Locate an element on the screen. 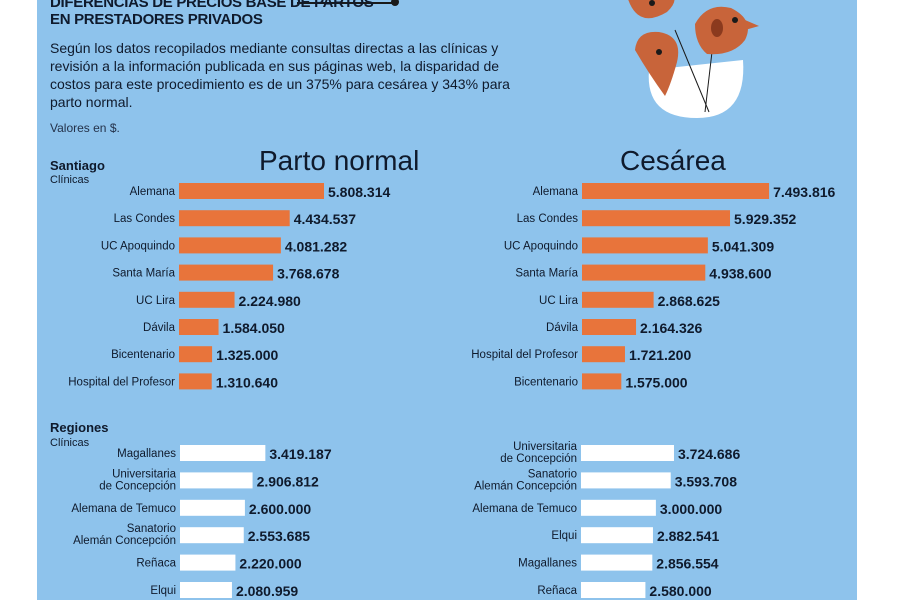 The height and width of the screenshot is (600, 900). data-label: 2.580.000 is located at coordinates (680, 591).